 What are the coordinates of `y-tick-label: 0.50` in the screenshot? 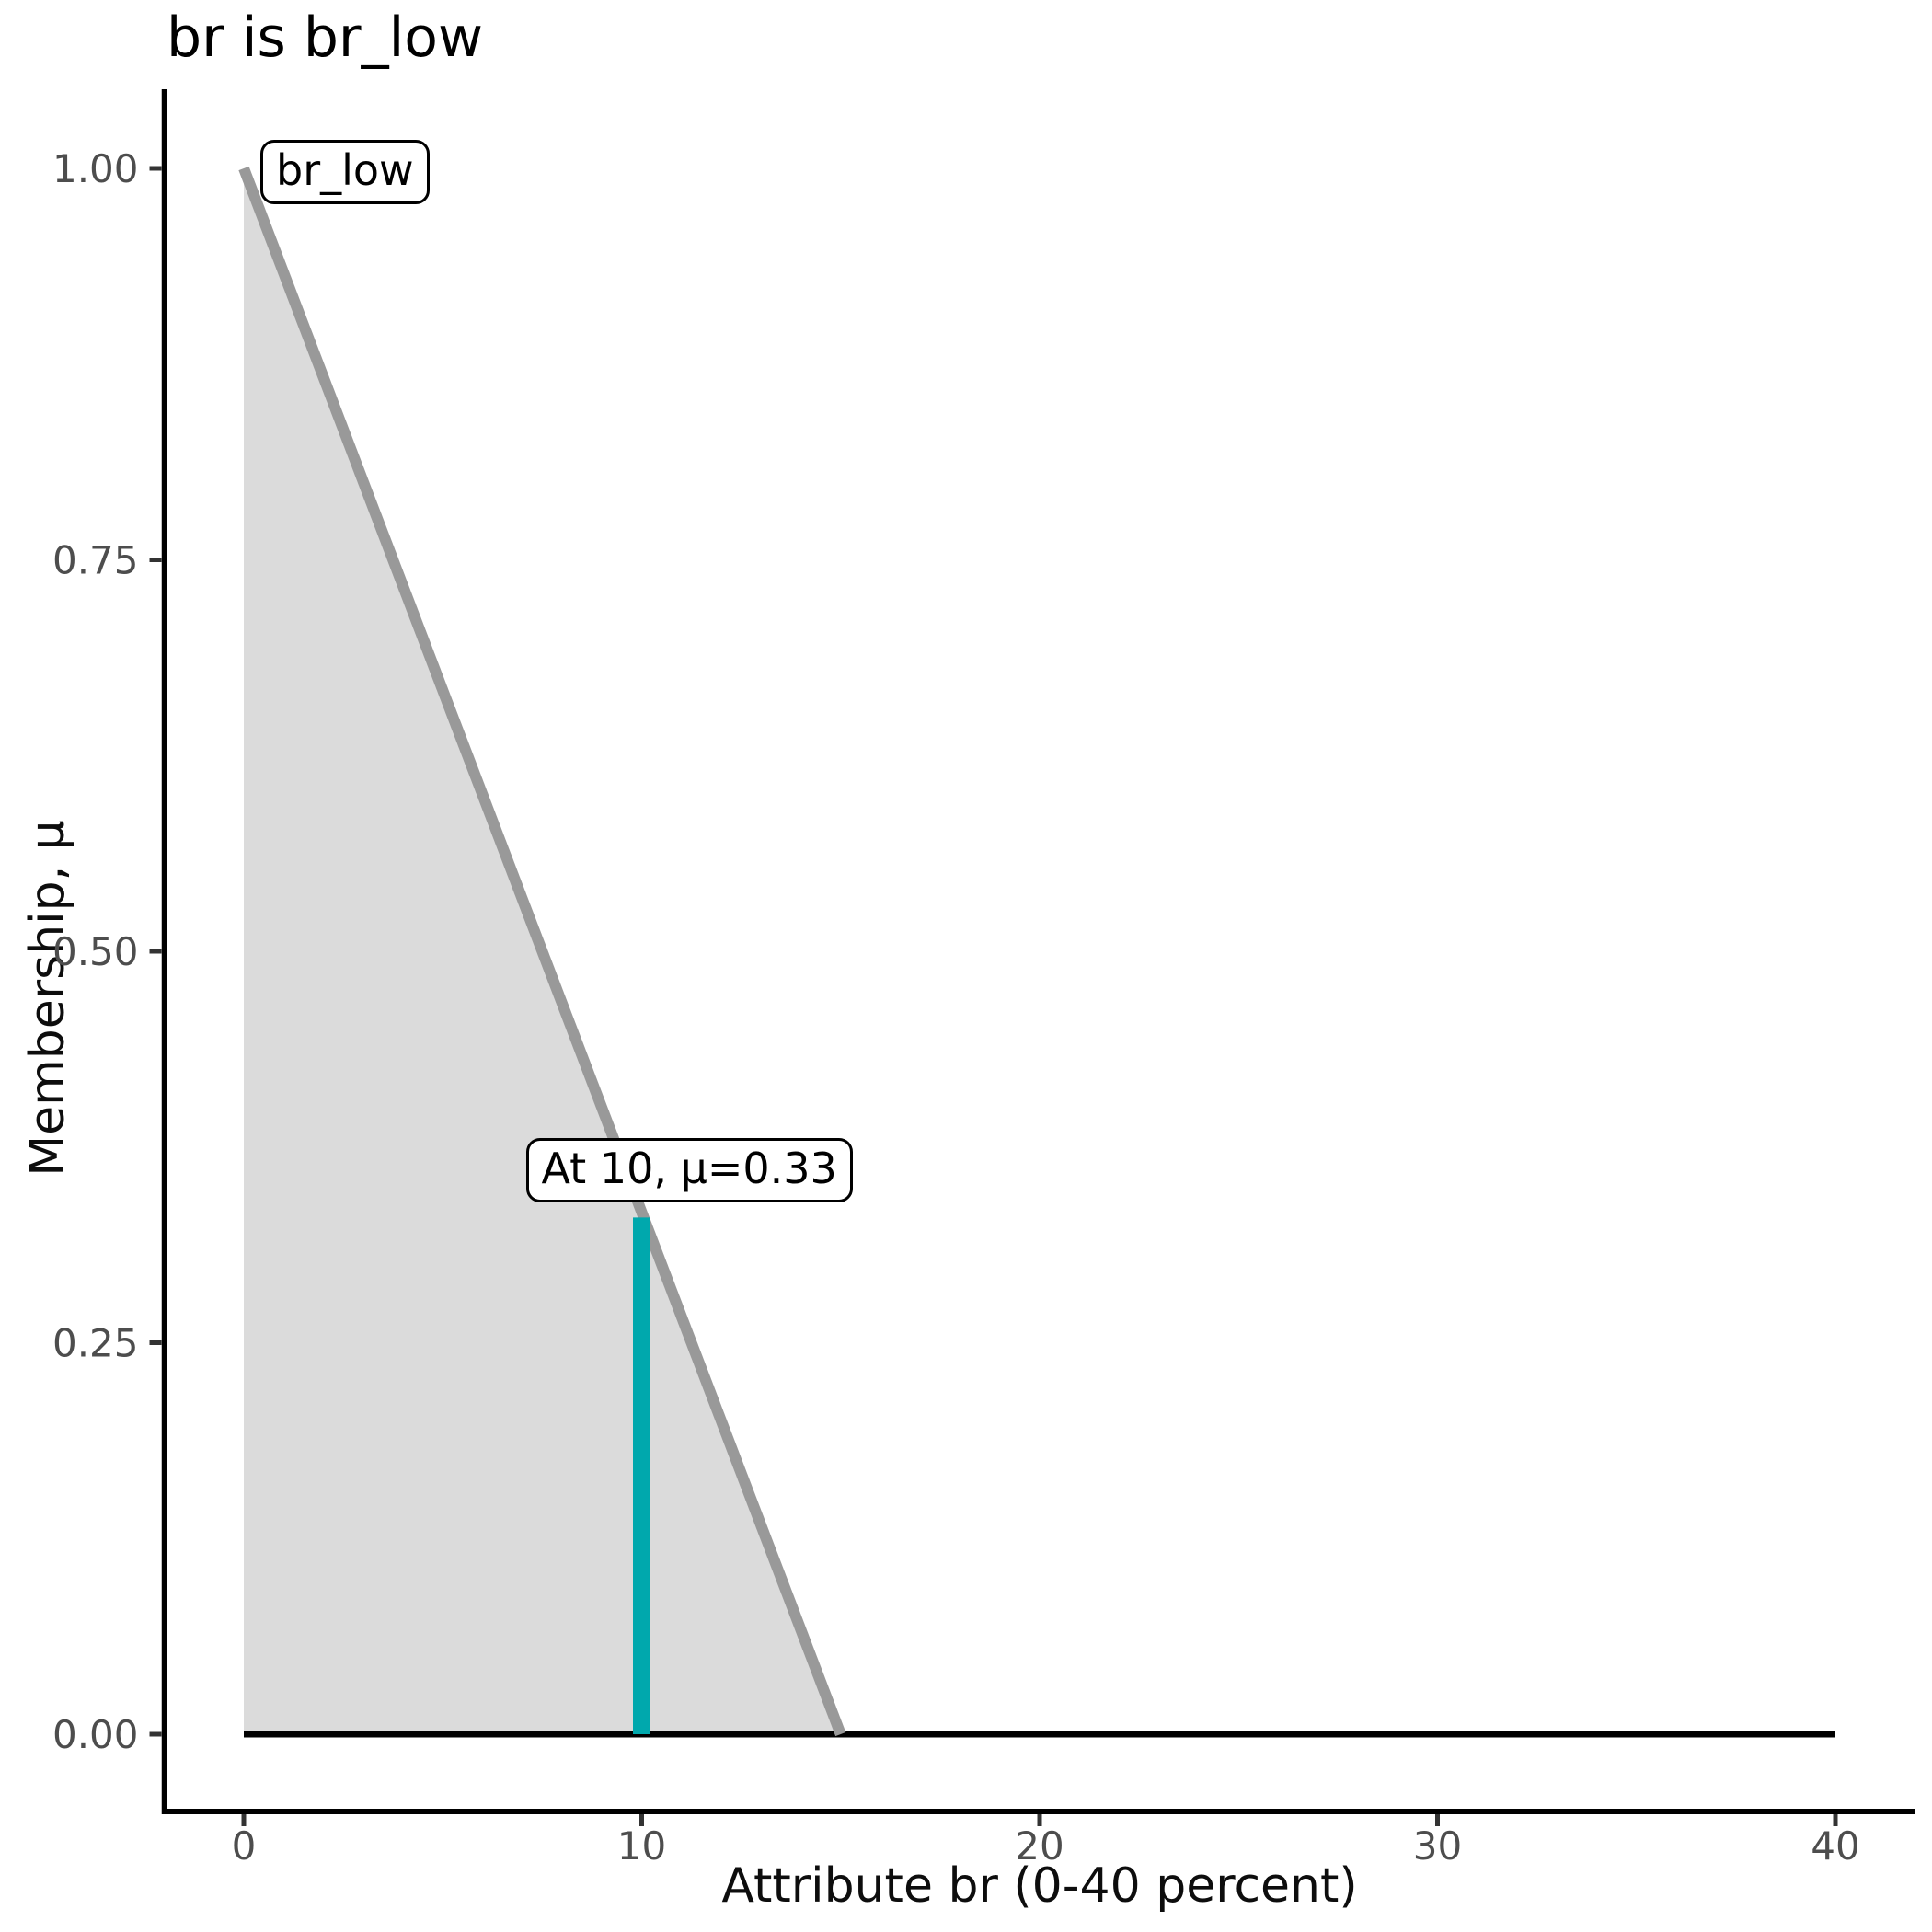 It's located at (95, 951).